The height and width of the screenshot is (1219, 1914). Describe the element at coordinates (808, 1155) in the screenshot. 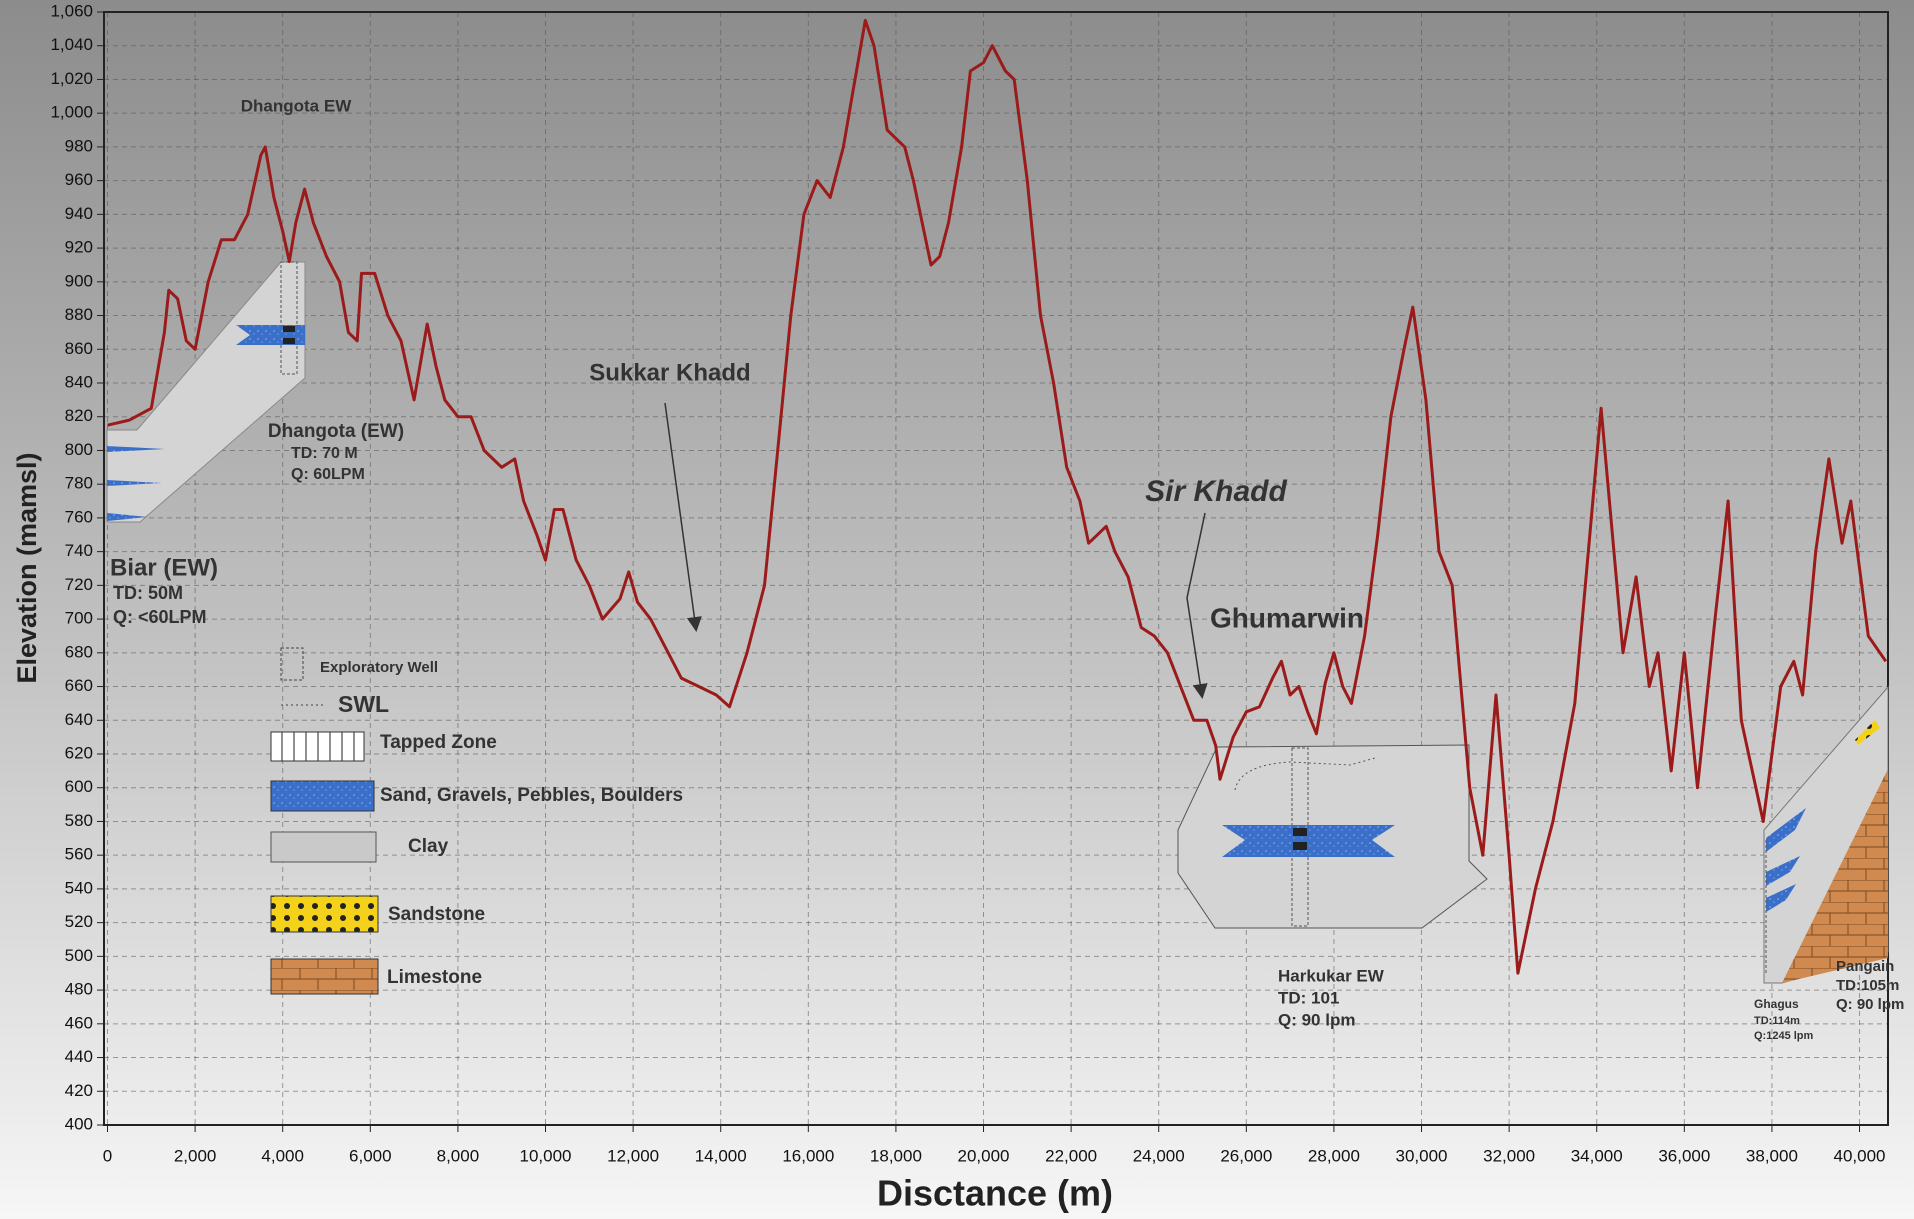

I see `x-tick-label: 16,000` at that location.